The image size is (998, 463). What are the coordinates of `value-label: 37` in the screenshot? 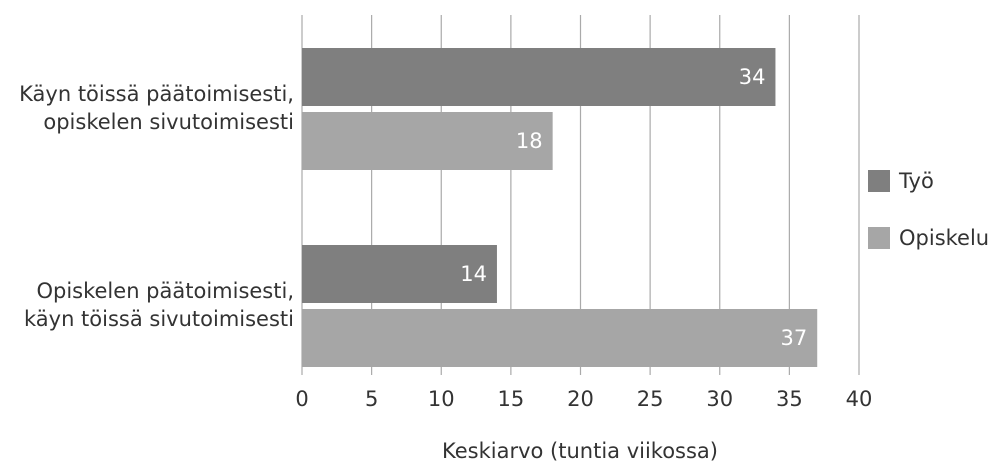 It's located at (793, 338).